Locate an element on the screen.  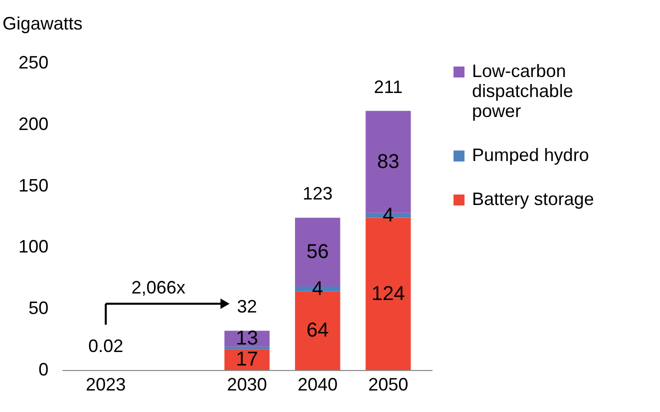
annotation: 2,066x is located at coordinates (158, 288).